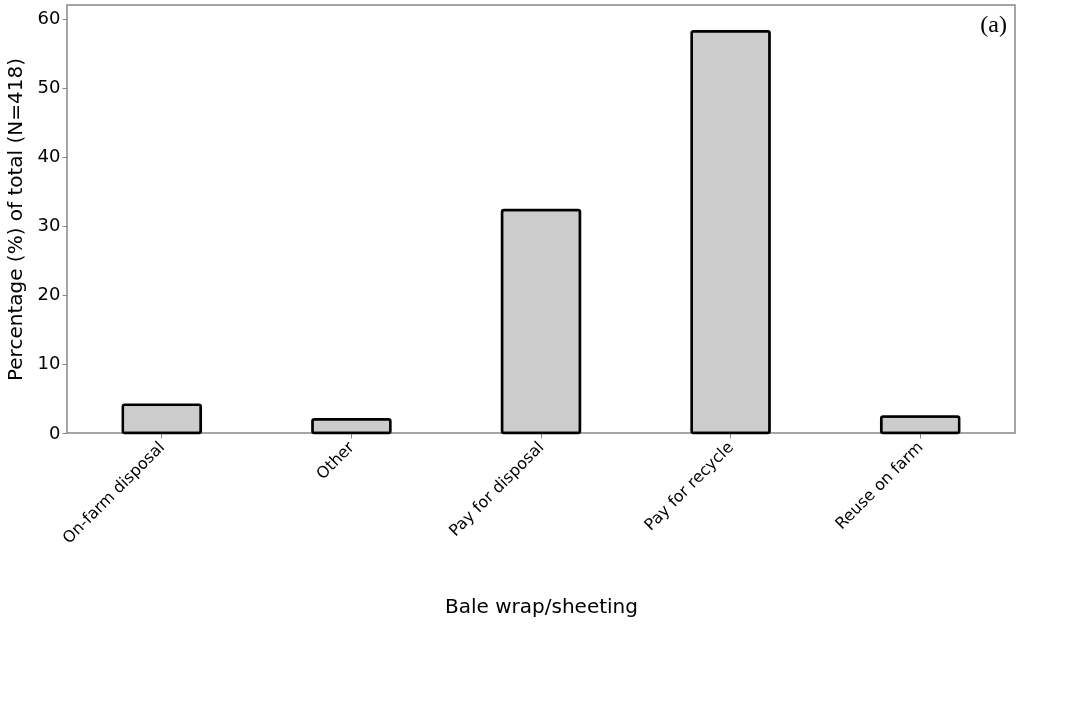 This screenshot has height=720, width=1067. What do you see at coordinates (14, 219) in the screenshot?
I see `y-axis-title: Percentage (%) of total (N=418)` at bounding box center [14, 219].